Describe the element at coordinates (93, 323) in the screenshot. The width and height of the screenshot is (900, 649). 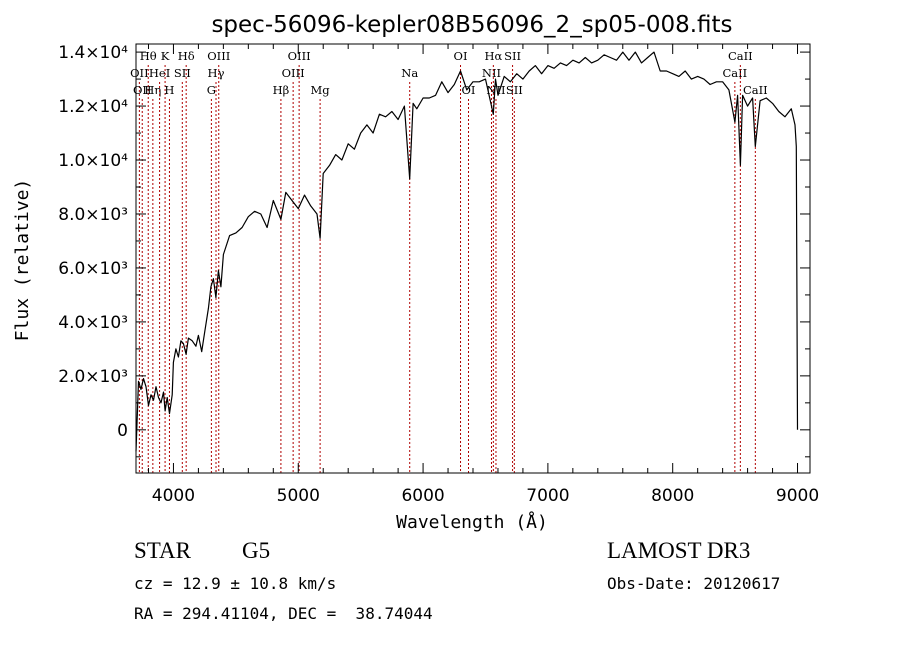
I see `y-tick-label: 4.0×10³` at that location.